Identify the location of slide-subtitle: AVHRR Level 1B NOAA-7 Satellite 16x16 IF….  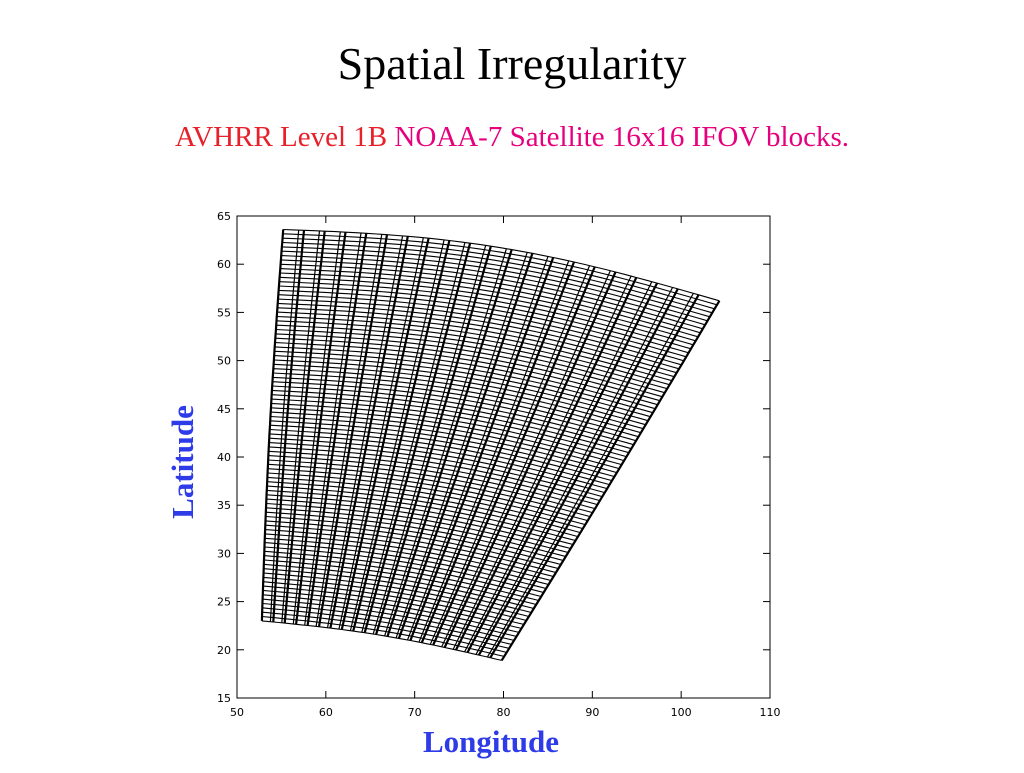
(512, 137).